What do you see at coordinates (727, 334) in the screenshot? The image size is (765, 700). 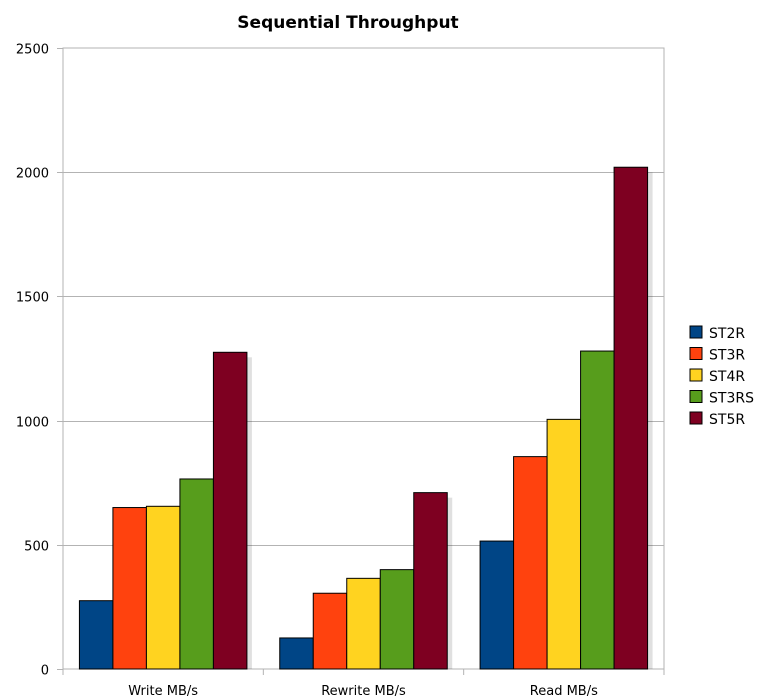 I see `legend-label: ST2R` at bounding box center [727, 334].